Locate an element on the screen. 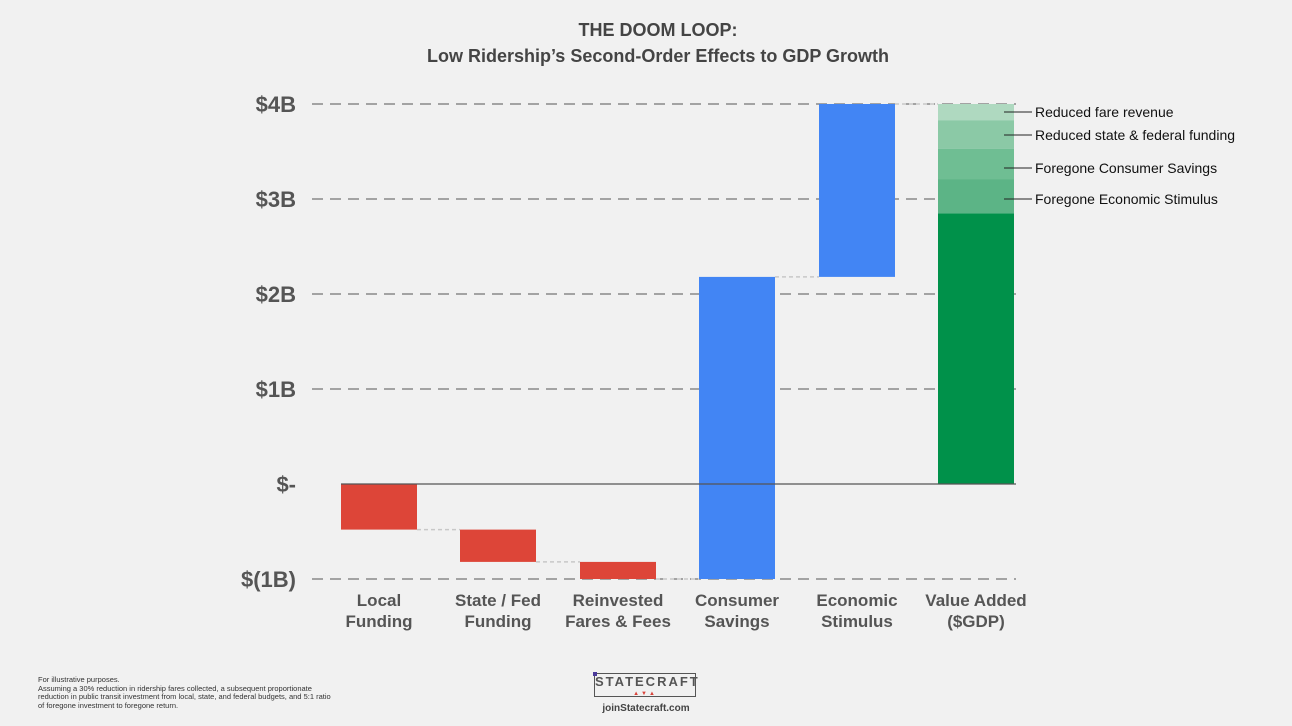 The height and width of the screenshot is (726, 1292). logo-marks: ▲▼▲ is located at coordinates (645, 694).